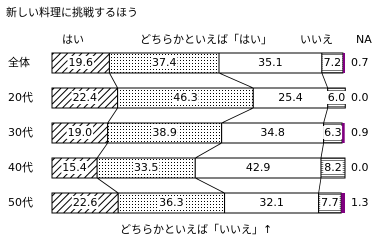 The image size is (388, 246). What do you see at coordinates (316, 39) in the screenshot?
I see `legend-label: いいえ` at bounding box center [316, 39].